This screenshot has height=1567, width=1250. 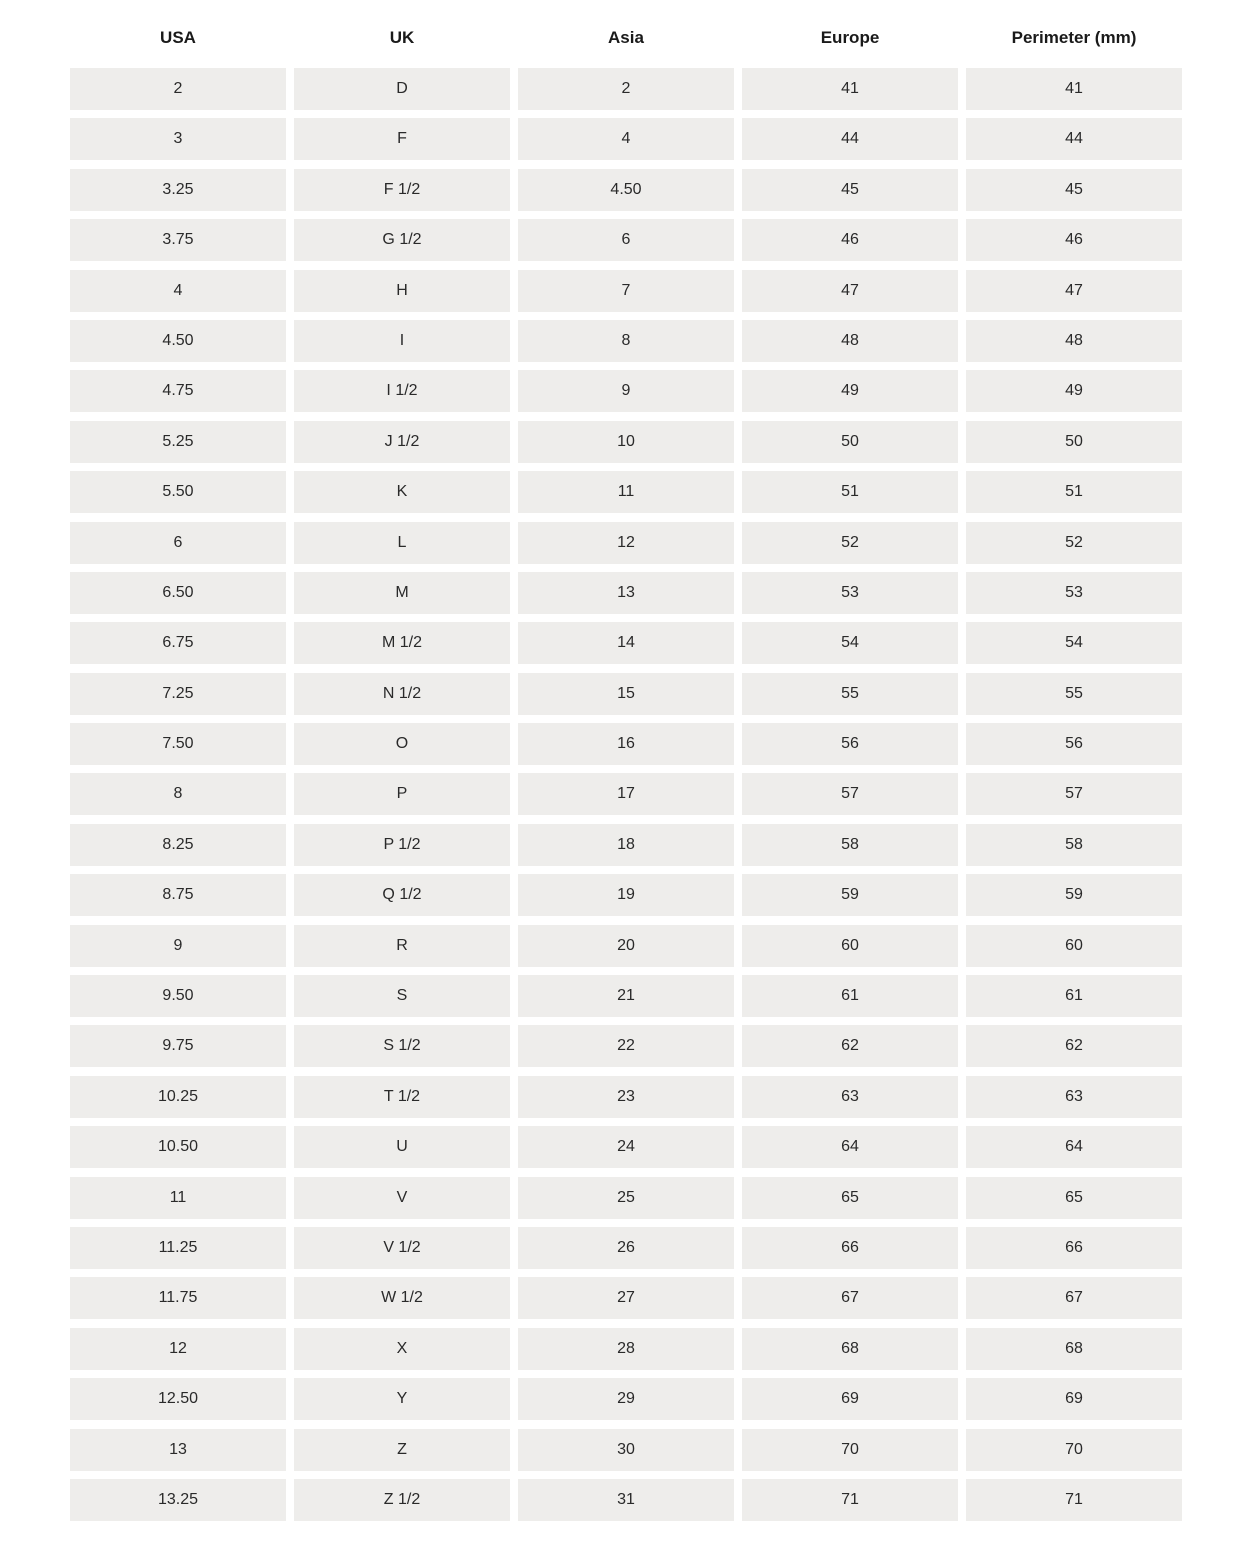 What do you see at coordinates (1074, 240) in the screenshot?
I see `table-cell-perimeter: 46` at bounding box center [1074, 240].